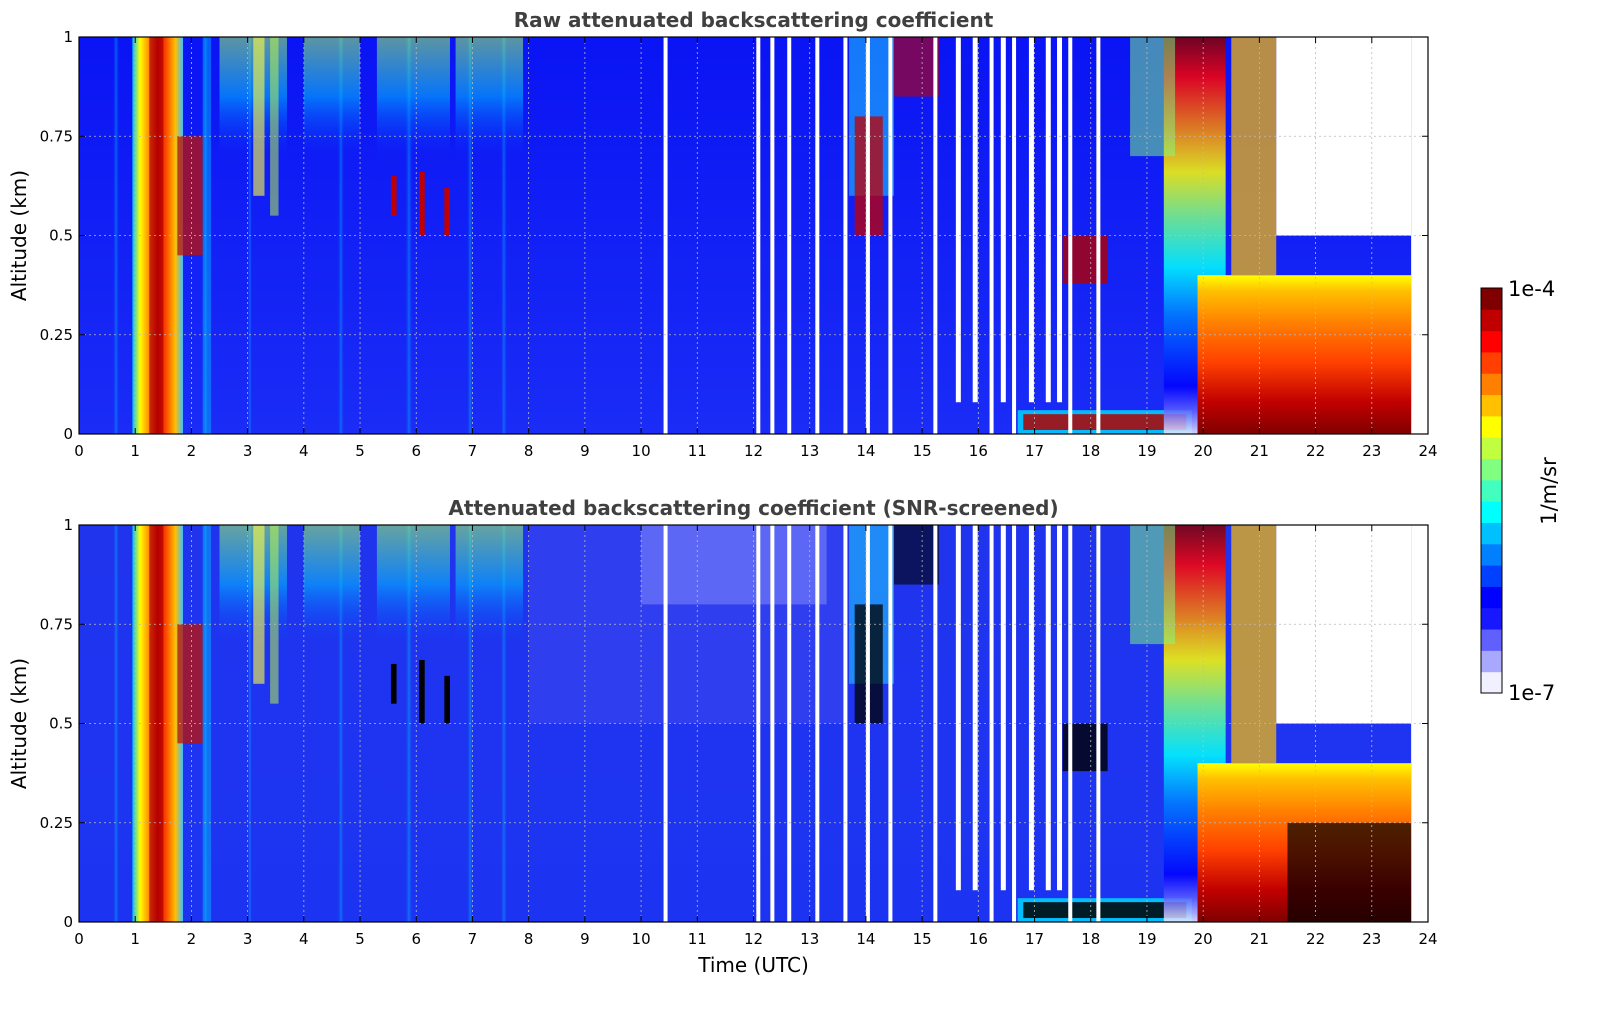 The width and height of the screenshot is (1621, 1020). Describe the element at coordinates (1531, 289) in the screenshot. I see `colorbar-max-label: 1e-4` at that location.